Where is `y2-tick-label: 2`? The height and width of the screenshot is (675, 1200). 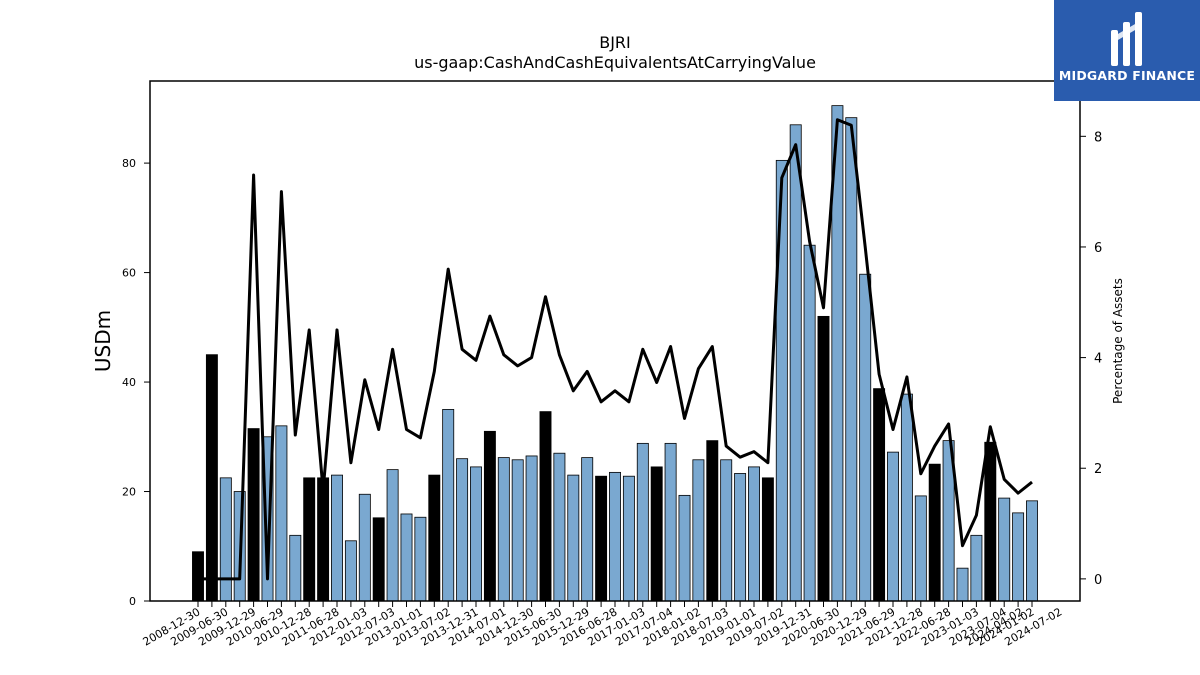 y2-tick-label: 2 is located at coordinates (1098, 469).